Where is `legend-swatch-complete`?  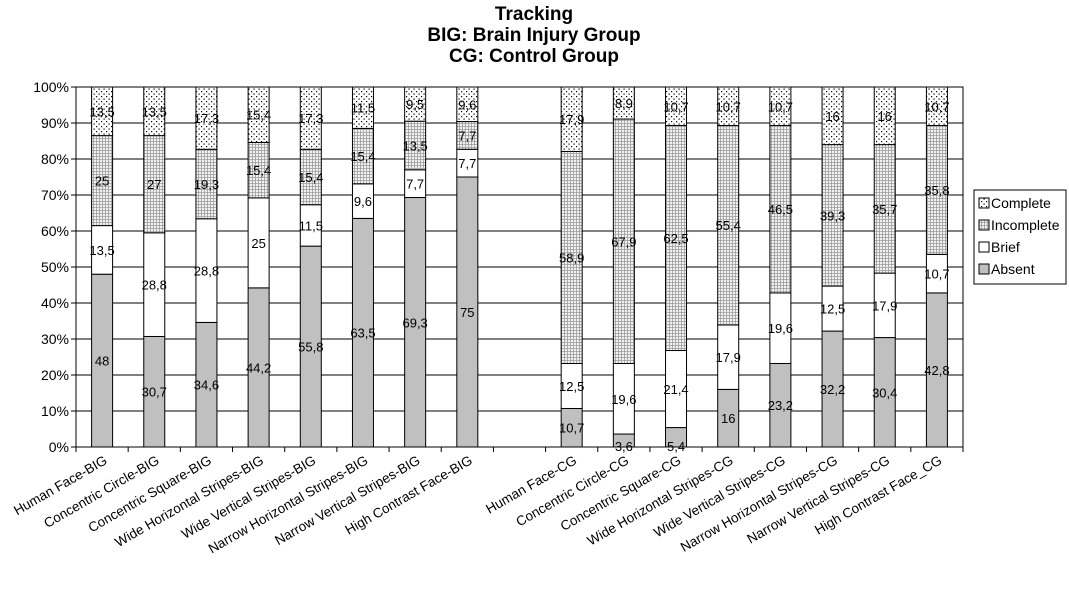 legend-swatch-complete is located at coordinates (984, 203).